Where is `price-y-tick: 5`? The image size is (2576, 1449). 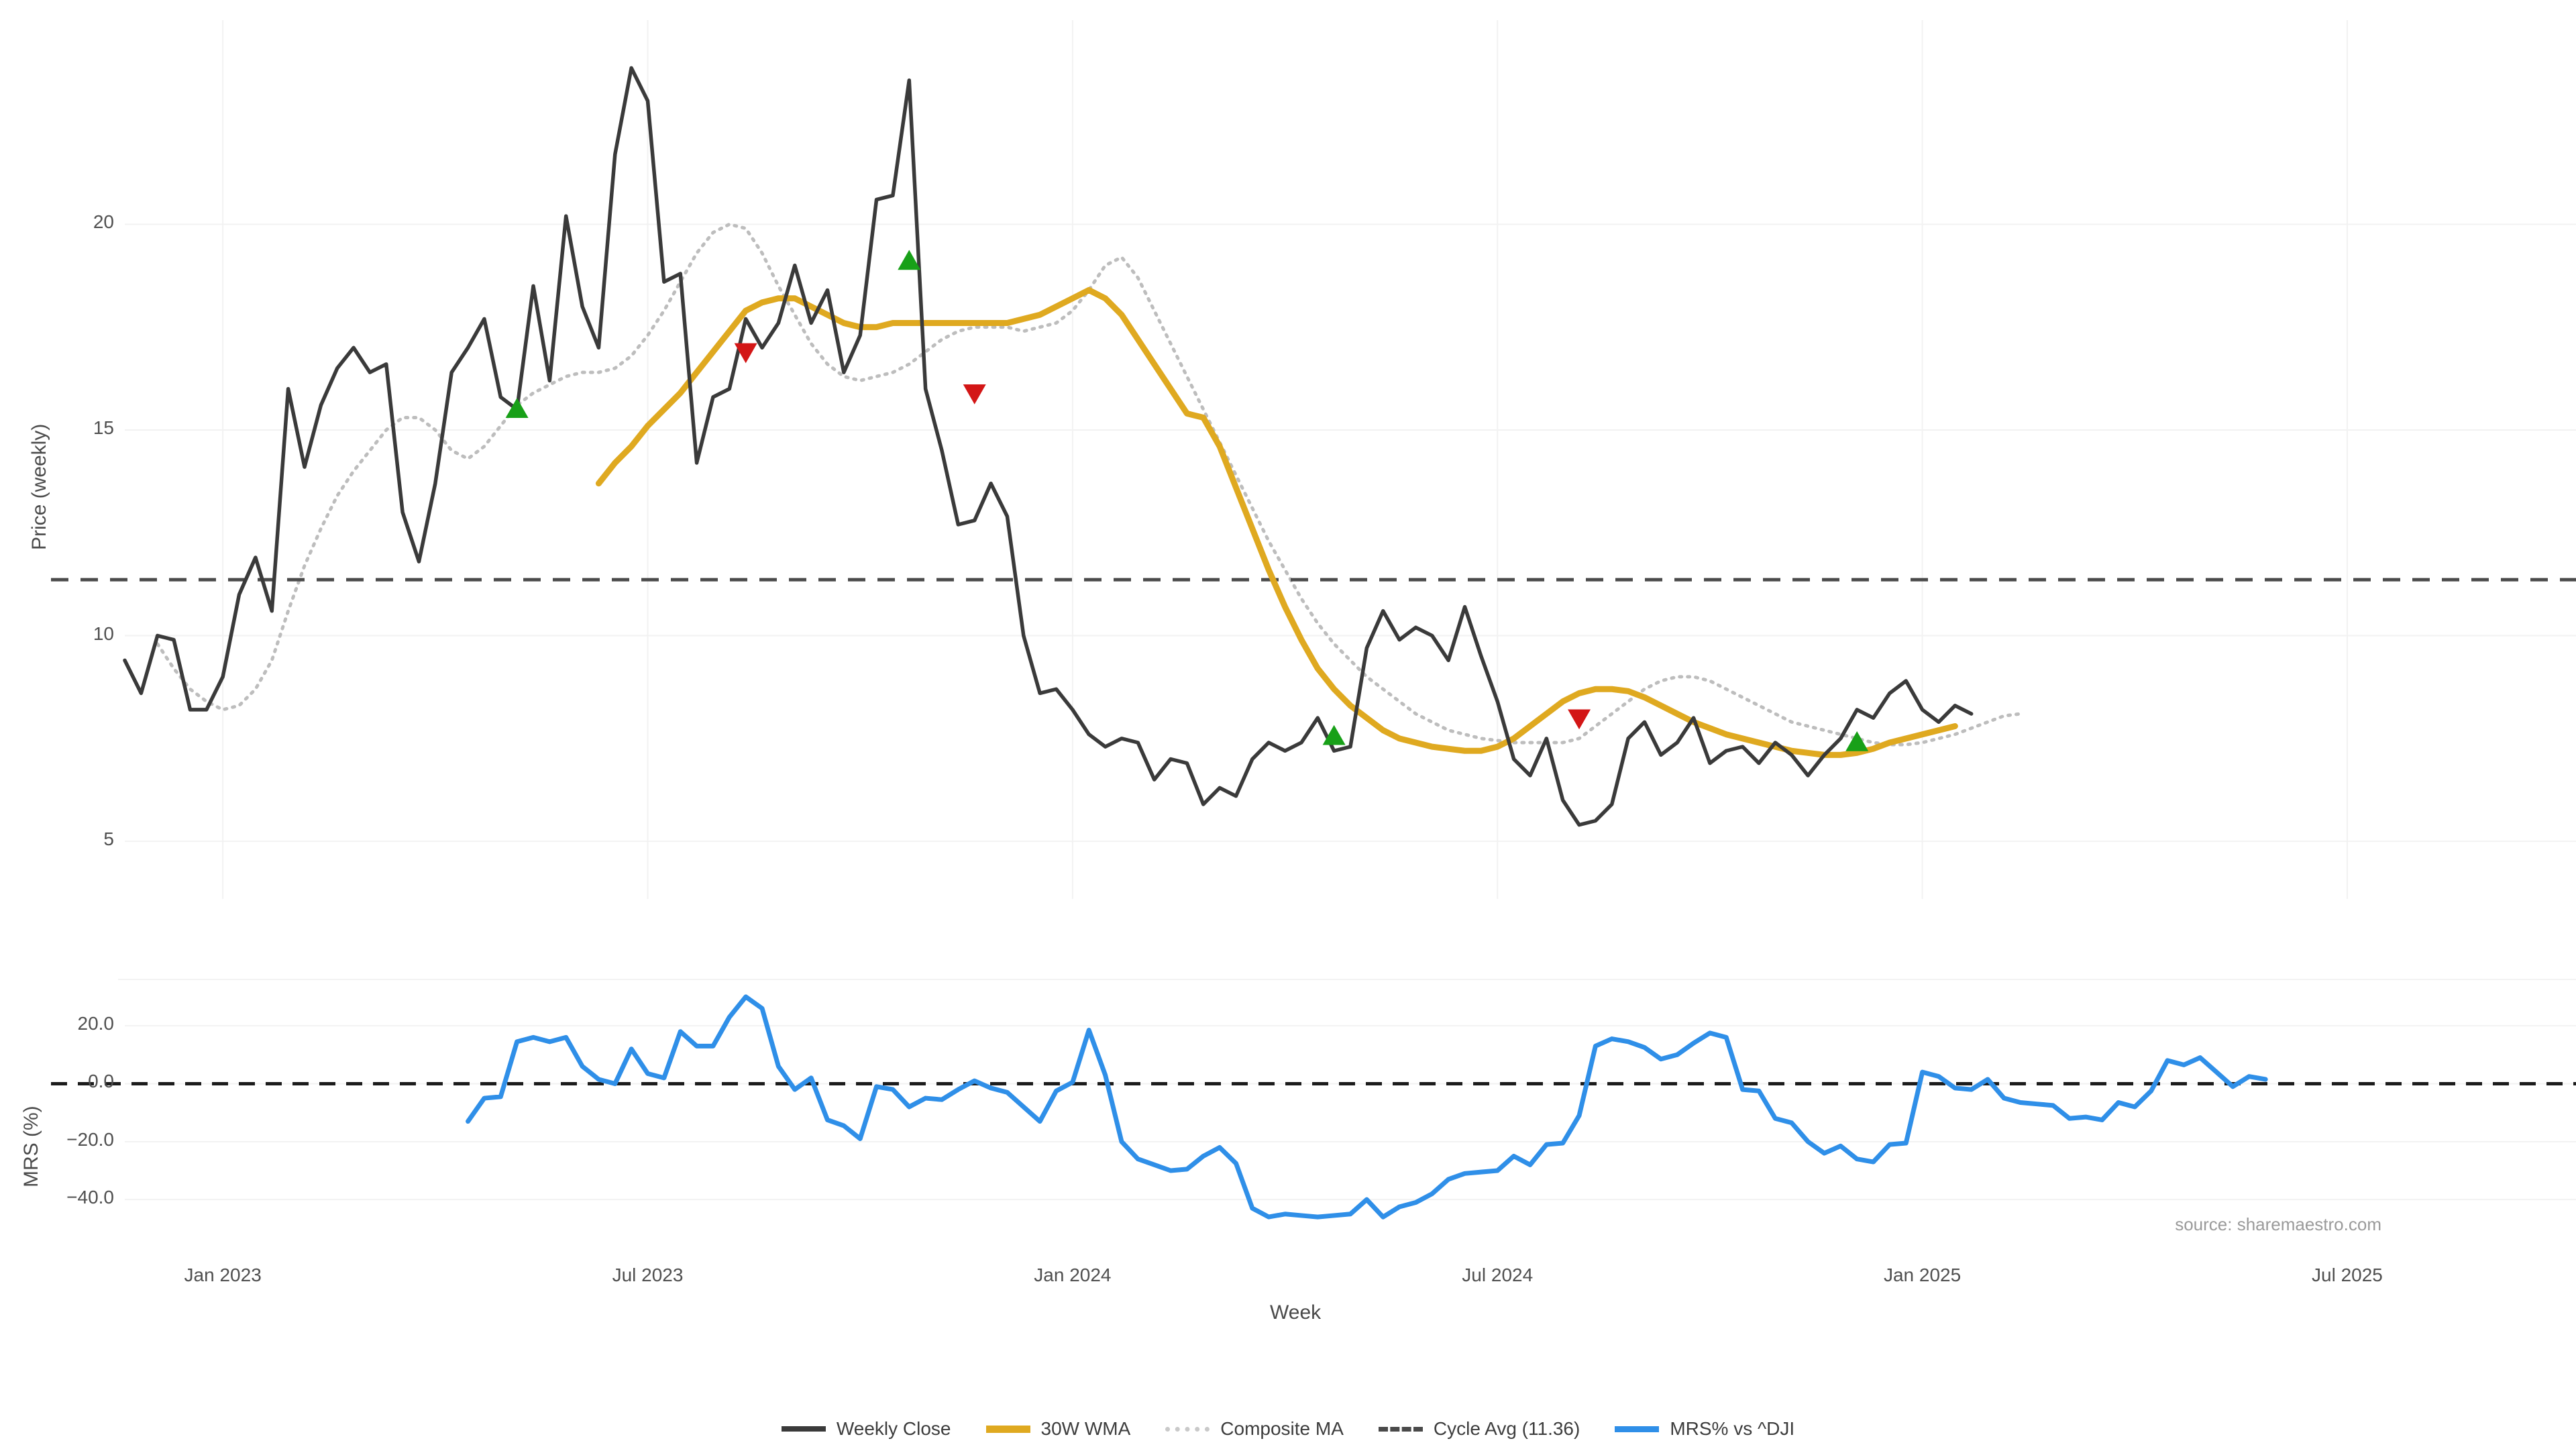 price-y-tick: 5 is located at coordinates (108, 839).